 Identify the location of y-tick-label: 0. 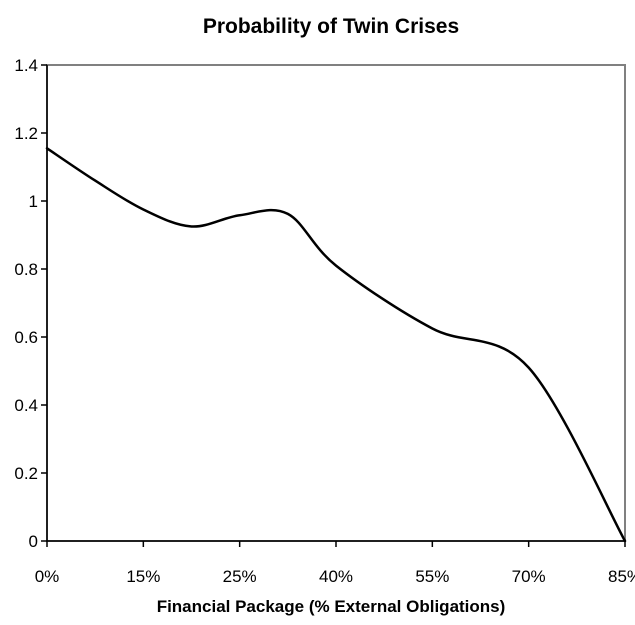
(33, 541).